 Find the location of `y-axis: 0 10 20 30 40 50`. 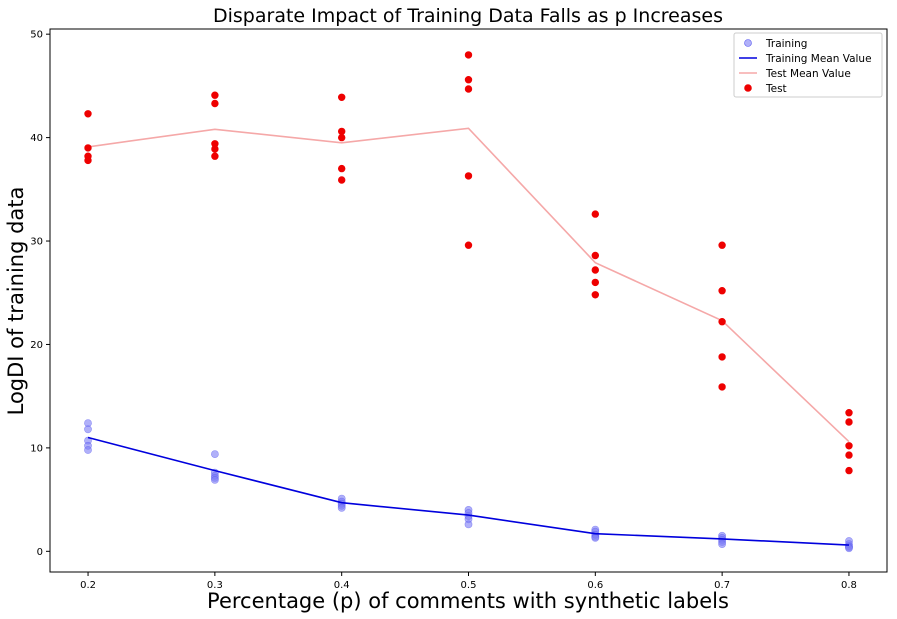

y-axis: 0 10 20 30 40 50 is located at coordinates (40, 294).